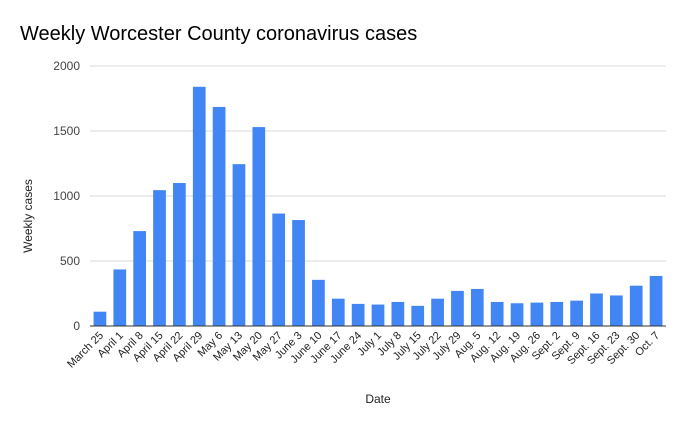 The width and height of the screenshot is (690, 432). What do you see at coordinates (66, 66) in the screenshot?
I see `y-tick-label: 2000` at bounding box center [66, 66].